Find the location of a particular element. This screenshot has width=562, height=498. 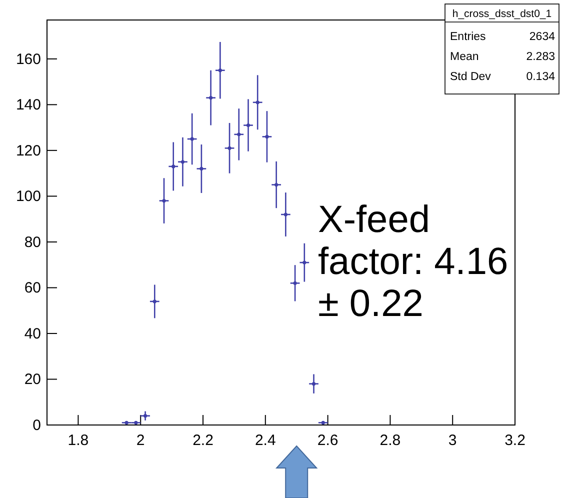

y-tick-label: 100 is located at coordinates (28, 197).